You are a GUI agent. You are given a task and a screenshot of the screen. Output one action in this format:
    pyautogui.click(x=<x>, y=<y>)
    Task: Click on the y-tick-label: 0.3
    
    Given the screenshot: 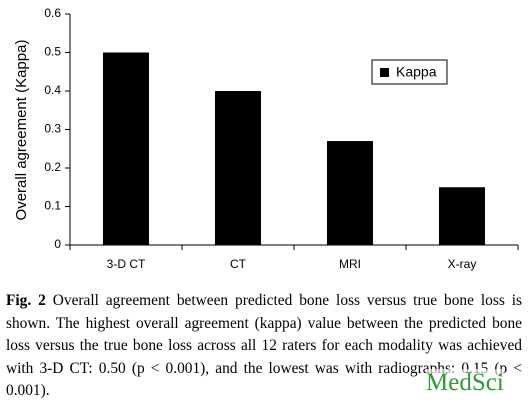 What is the action you would take?
    pyautogui.click(x=52, y=129)
    